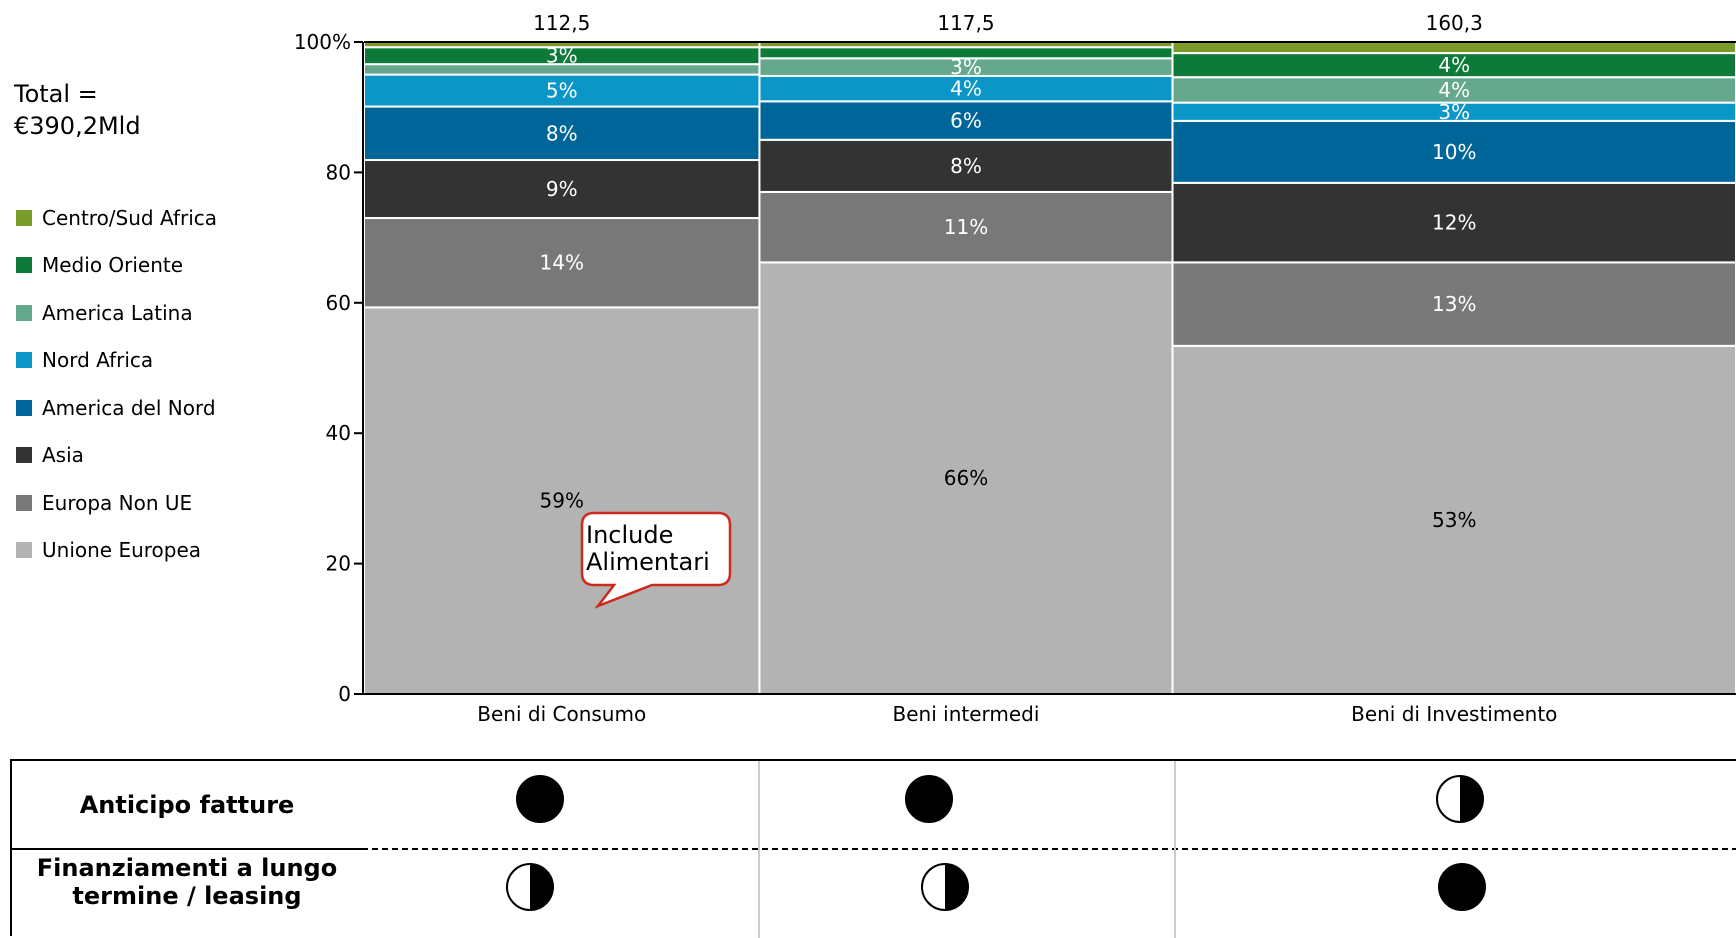 This screenshot has height=938, width=1736. I want to click on bar-data-label: 10%, so click(1454, 152).